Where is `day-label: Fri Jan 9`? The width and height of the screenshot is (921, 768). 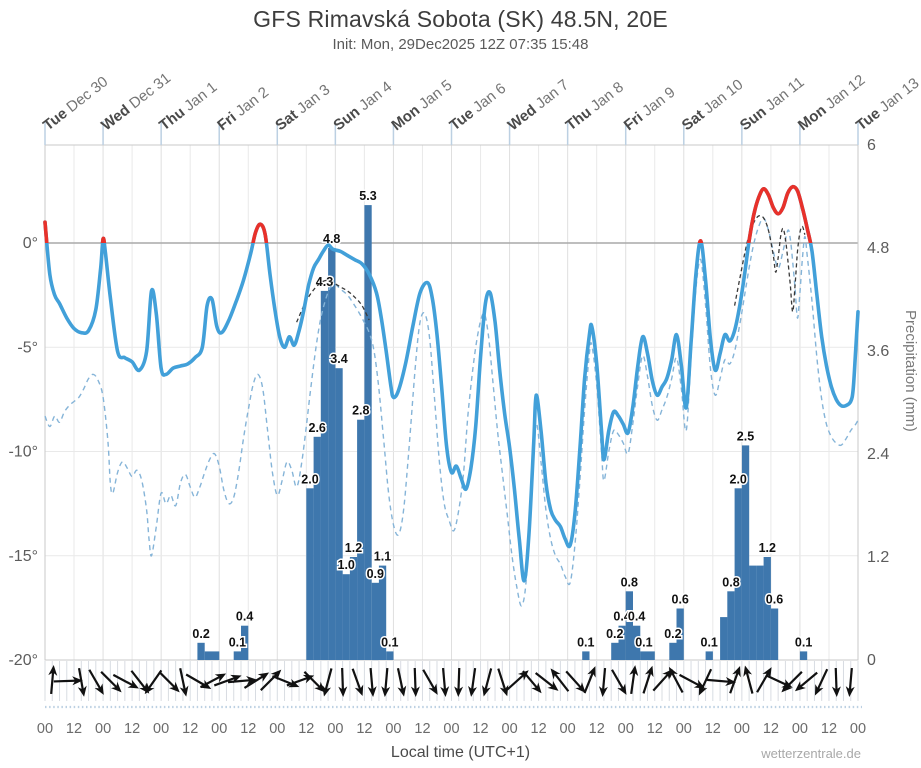
day-label: Fri Jan 9 is located at coordinates (650, 109).